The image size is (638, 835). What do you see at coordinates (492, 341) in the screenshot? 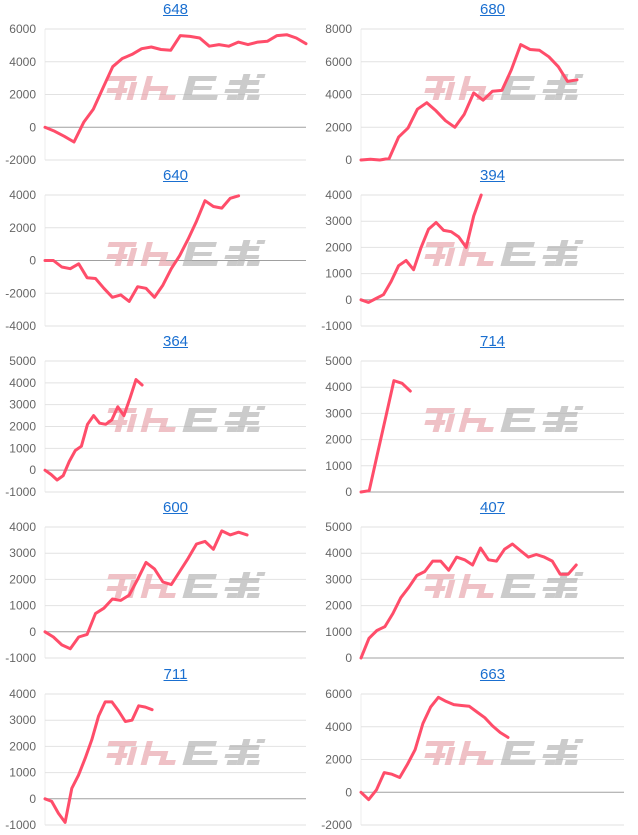
I see `chart-title-link: 714` at bounding box center [492, 341].